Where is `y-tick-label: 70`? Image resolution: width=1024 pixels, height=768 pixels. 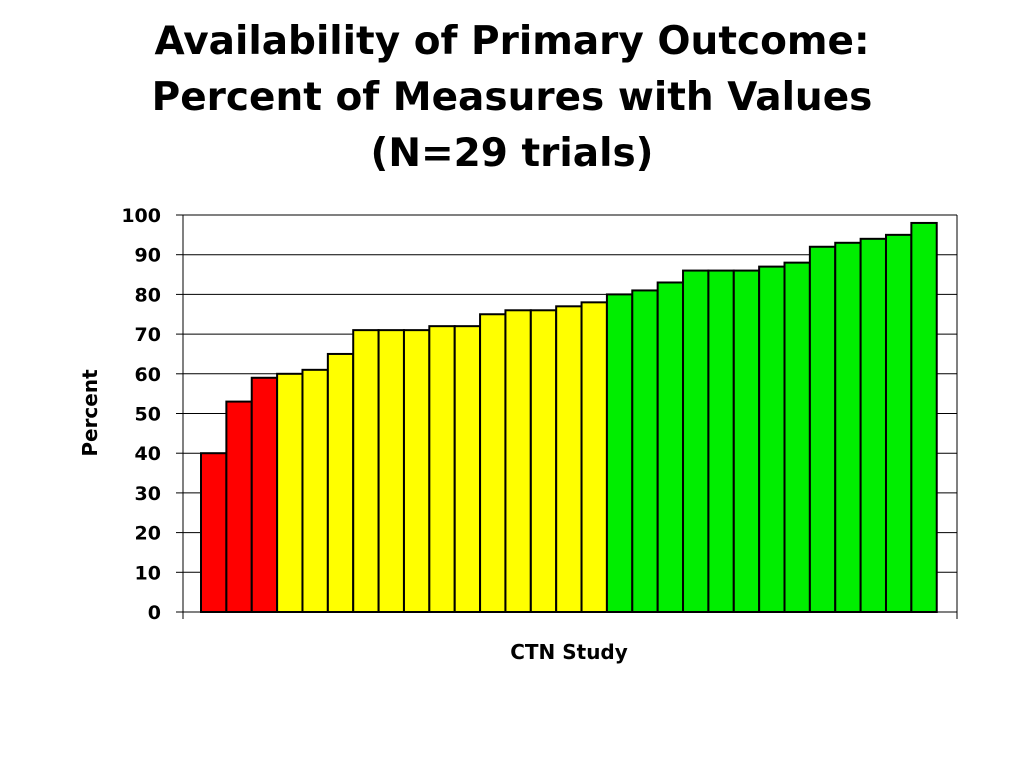
y-tick-label: 70 is located at coordinates (148, 335).